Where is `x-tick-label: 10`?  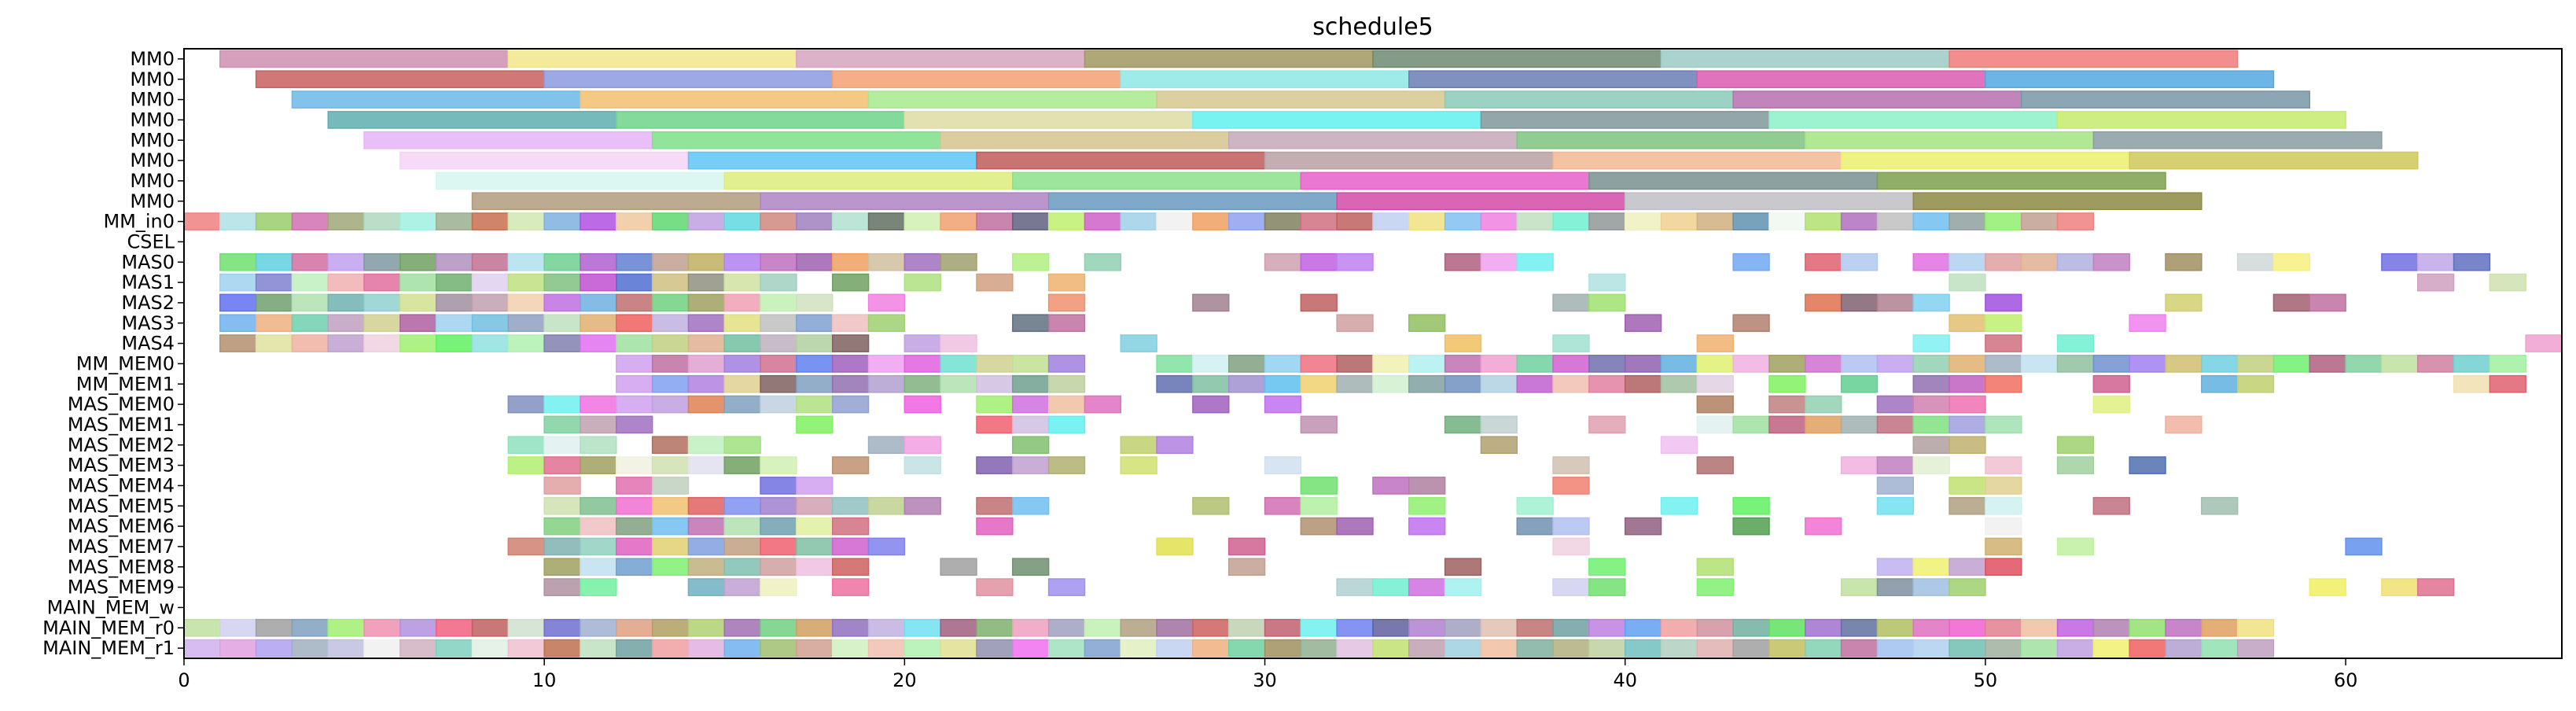
x-tick-label: 10 is located at coordinates (545, 680).